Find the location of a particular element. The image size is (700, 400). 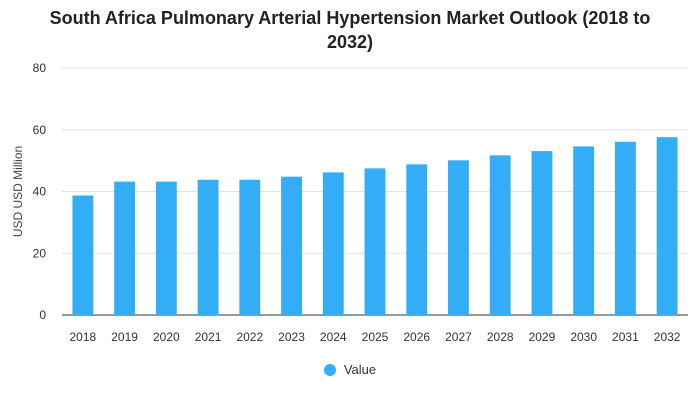

y-tick-label: 0 is located at coordinates (42, 315).